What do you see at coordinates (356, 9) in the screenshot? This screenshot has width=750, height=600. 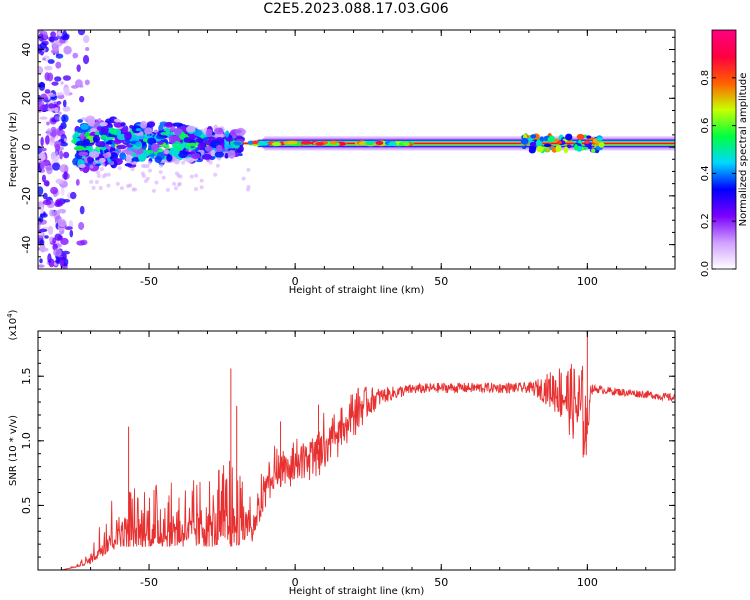 I see `figure-title: C2E5.2023.088.17.03.G06` at bounding box center [356, 9].